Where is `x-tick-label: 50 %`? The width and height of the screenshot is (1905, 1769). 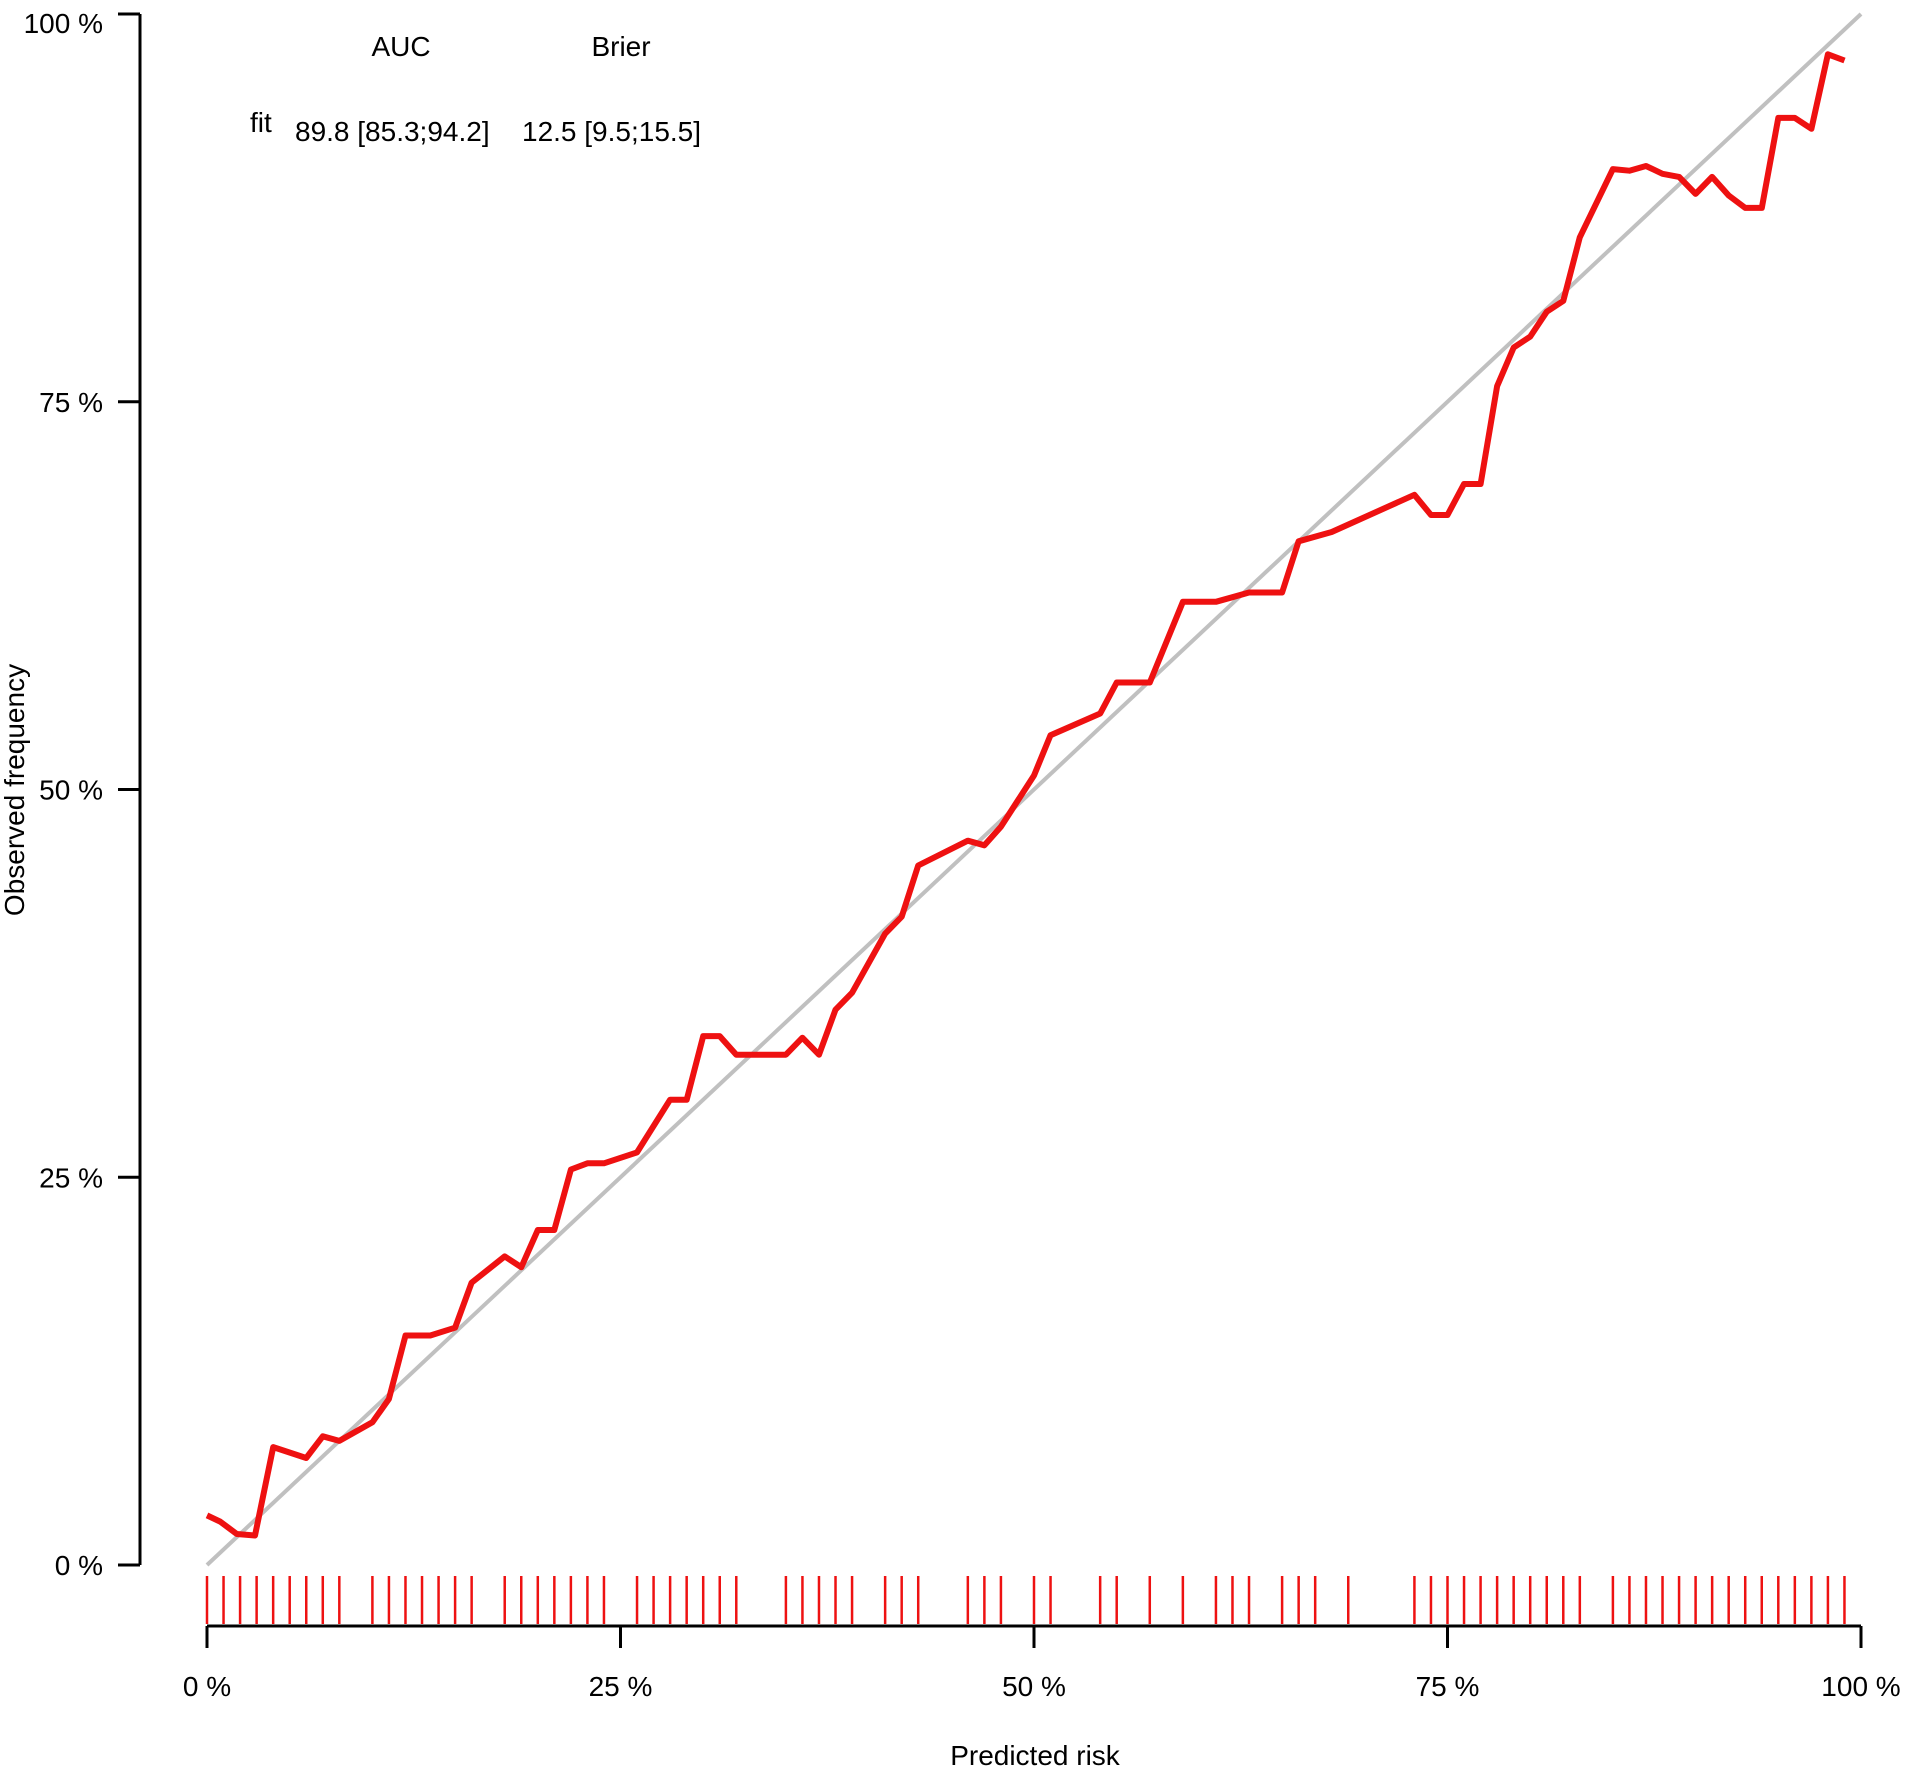 x-tick-label: 50 % is located at coordinates (1034, 1686).